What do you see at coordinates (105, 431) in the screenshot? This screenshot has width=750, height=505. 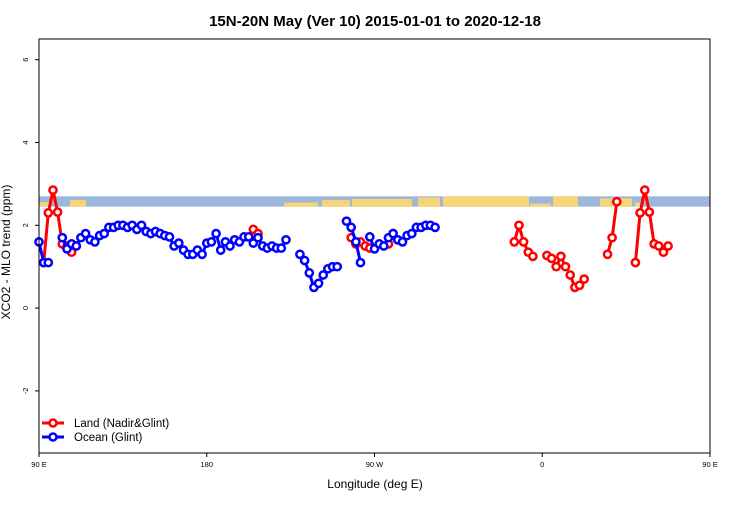 I see `legend: Land (Nadir&Glint) Ocean (Glint)` at bounding box center [105, 431].